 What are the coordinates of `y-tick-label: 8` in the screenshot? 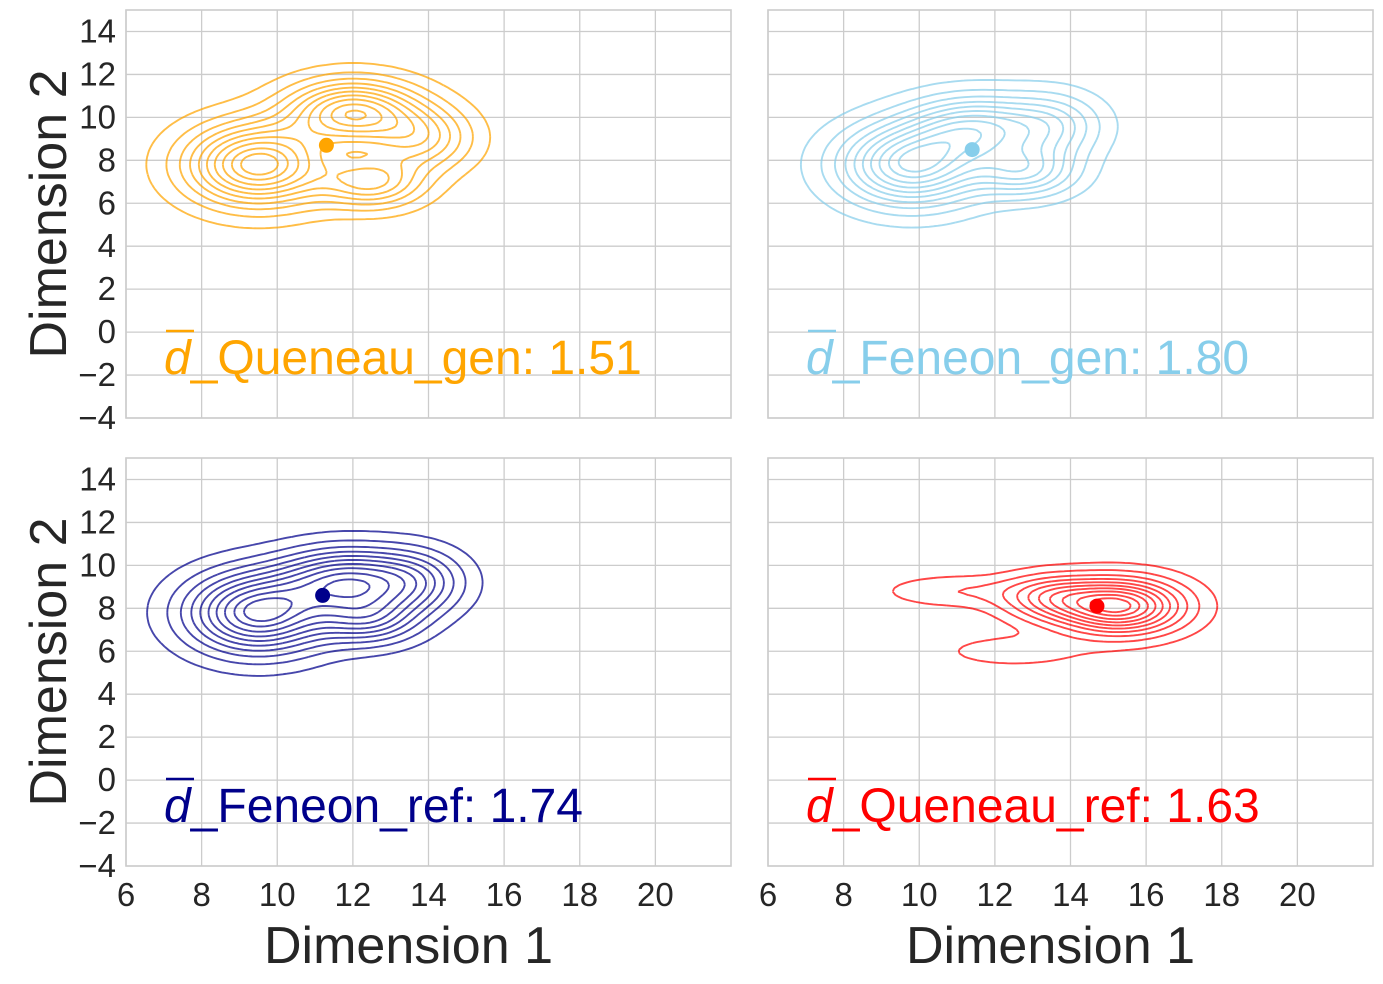 It's located at (107, 159).